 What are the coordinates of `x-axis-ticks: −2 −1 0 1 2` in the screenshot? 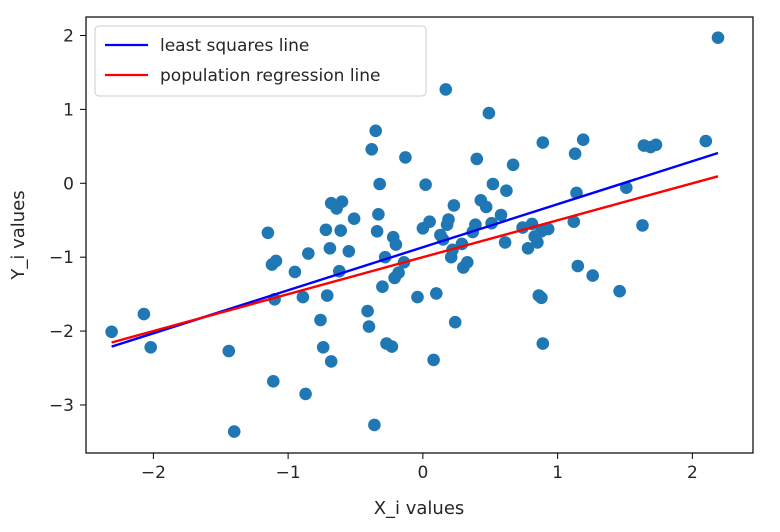 It's located at (419, 468).